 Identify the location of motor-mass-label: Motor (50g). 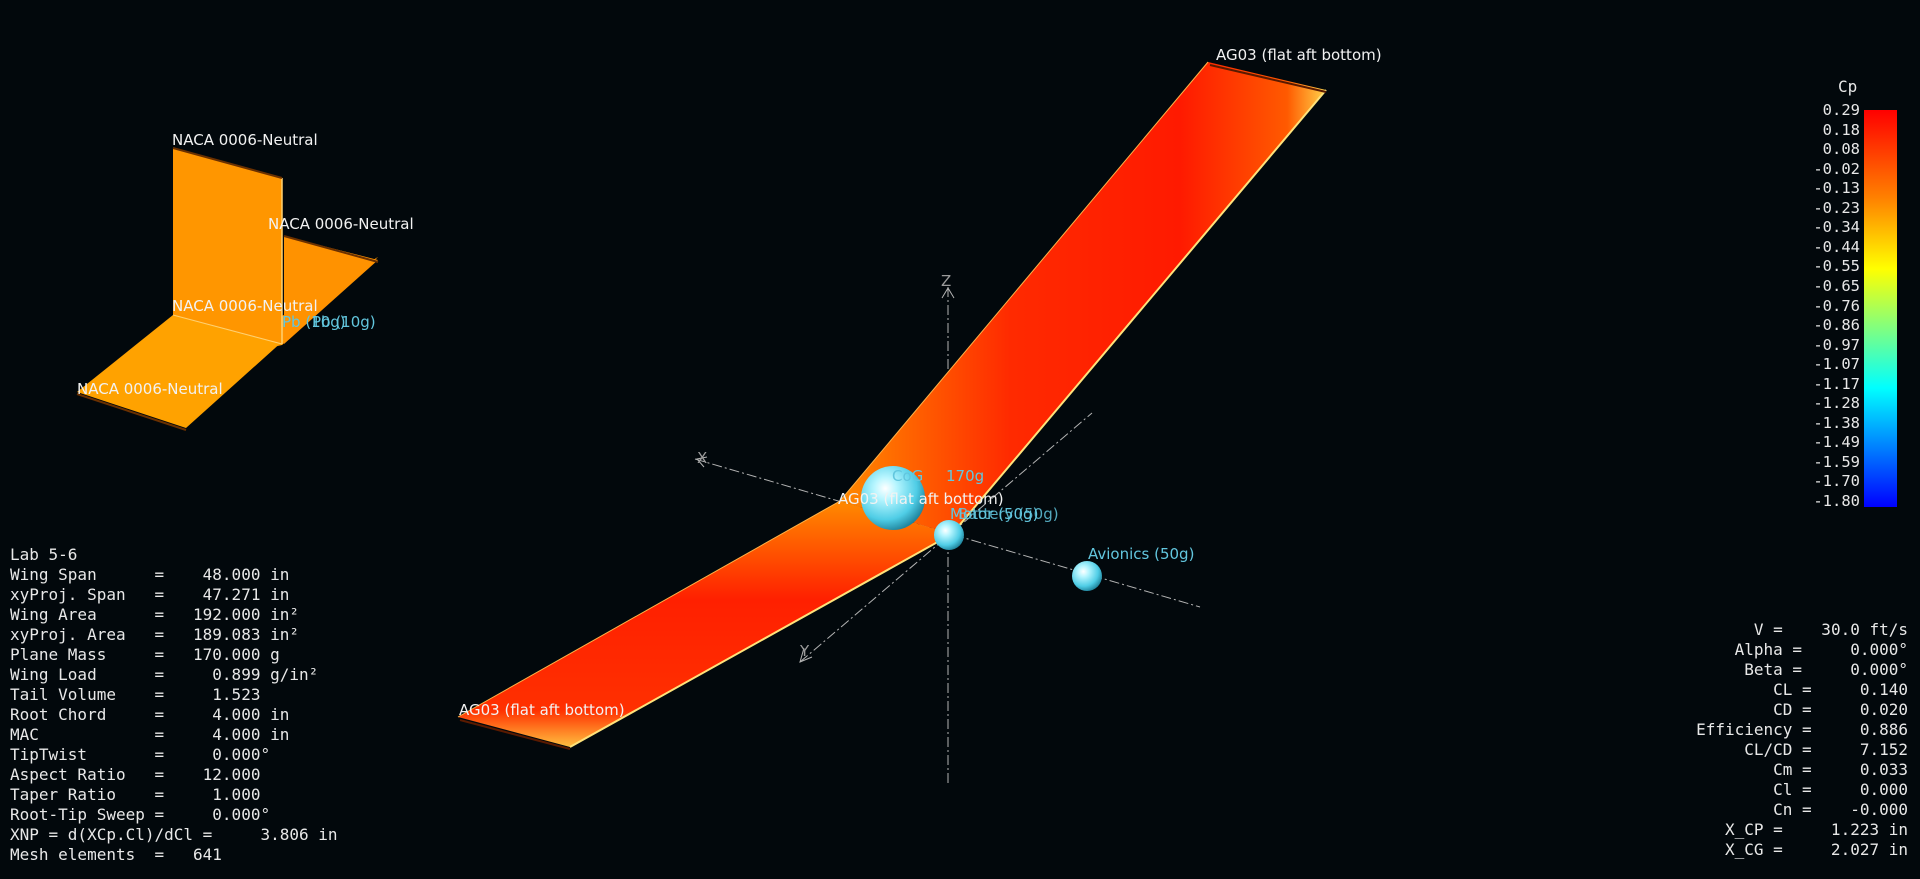
(994, 514).